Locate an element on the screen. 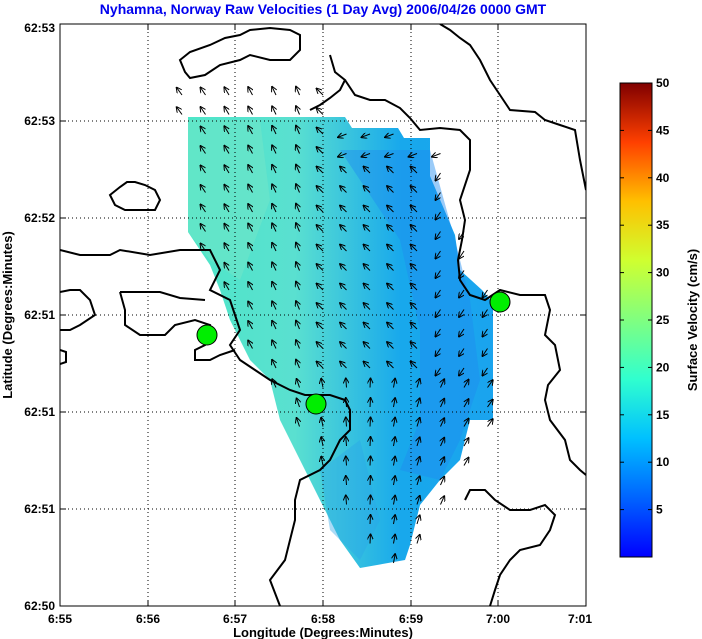  colorbar-tick-label: 25 is located at coordinates (663, 320).